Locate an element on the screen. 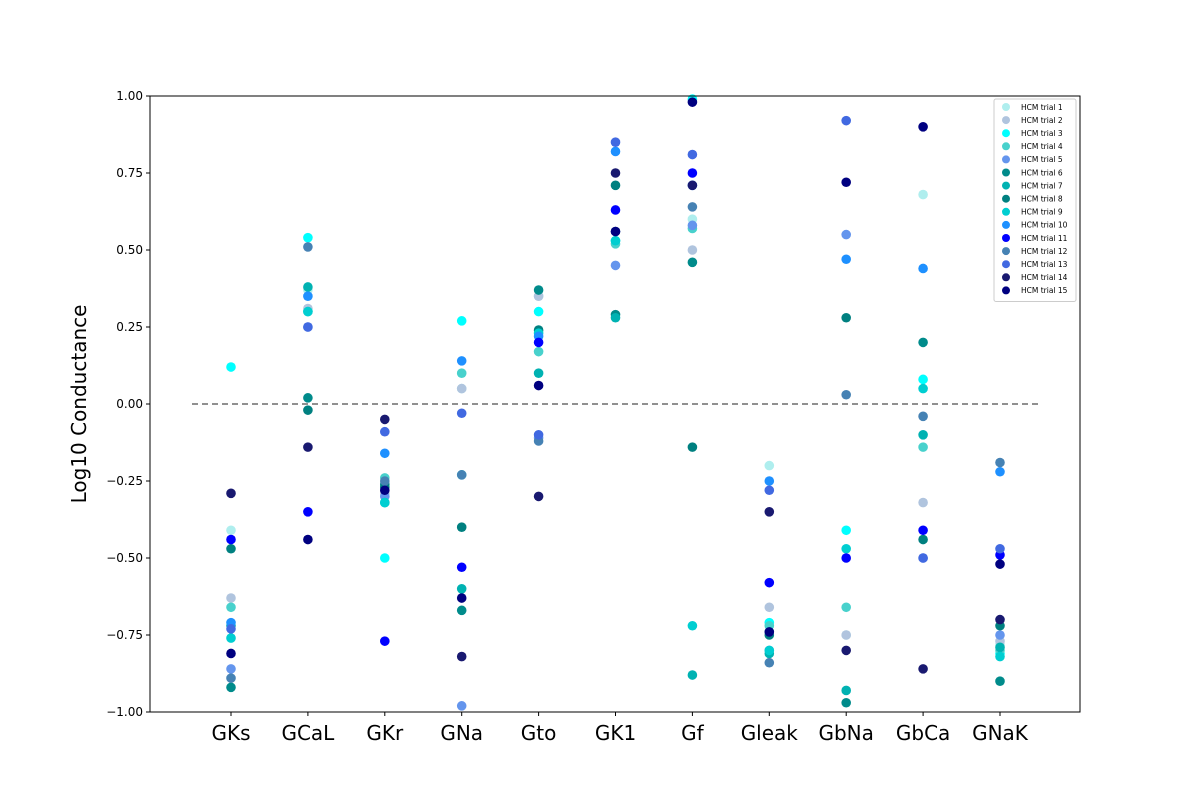  x-tick-label: GCaL is located at coordinates (308, 733).